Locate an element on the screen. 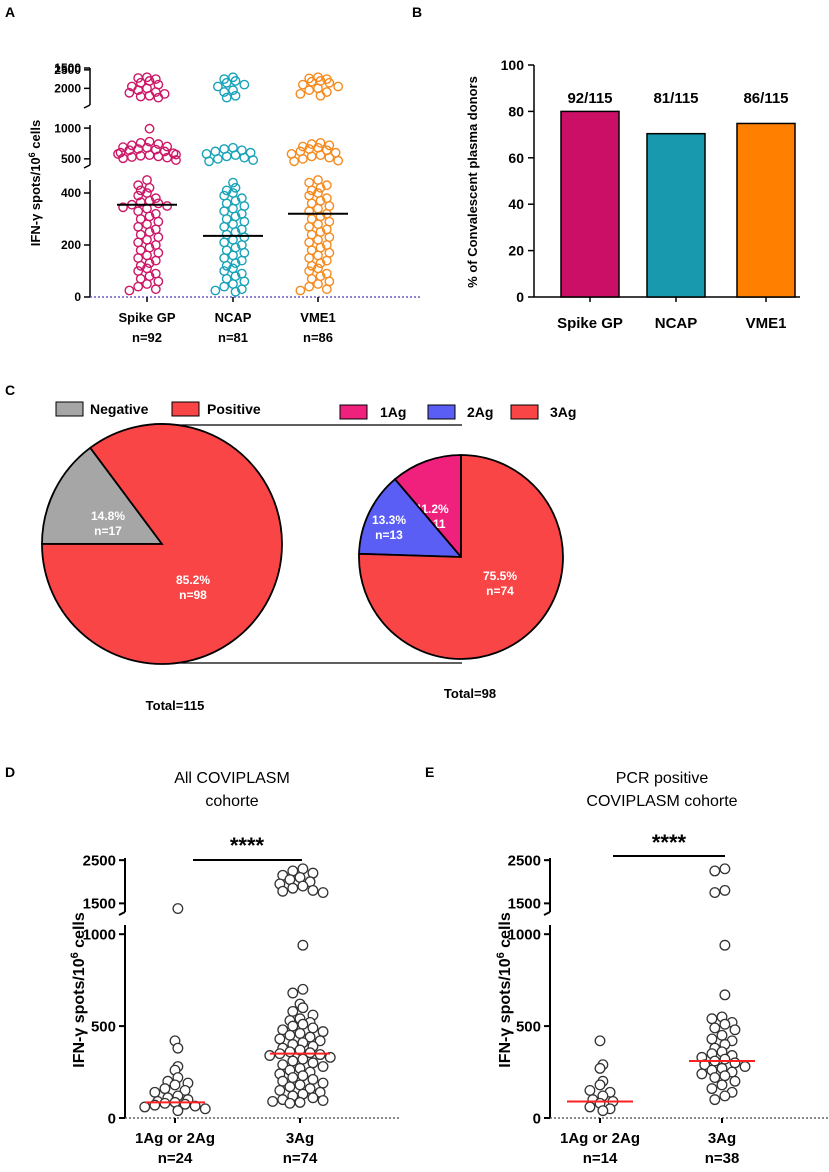  axis-break-mark is located at coordinates (87, 106).